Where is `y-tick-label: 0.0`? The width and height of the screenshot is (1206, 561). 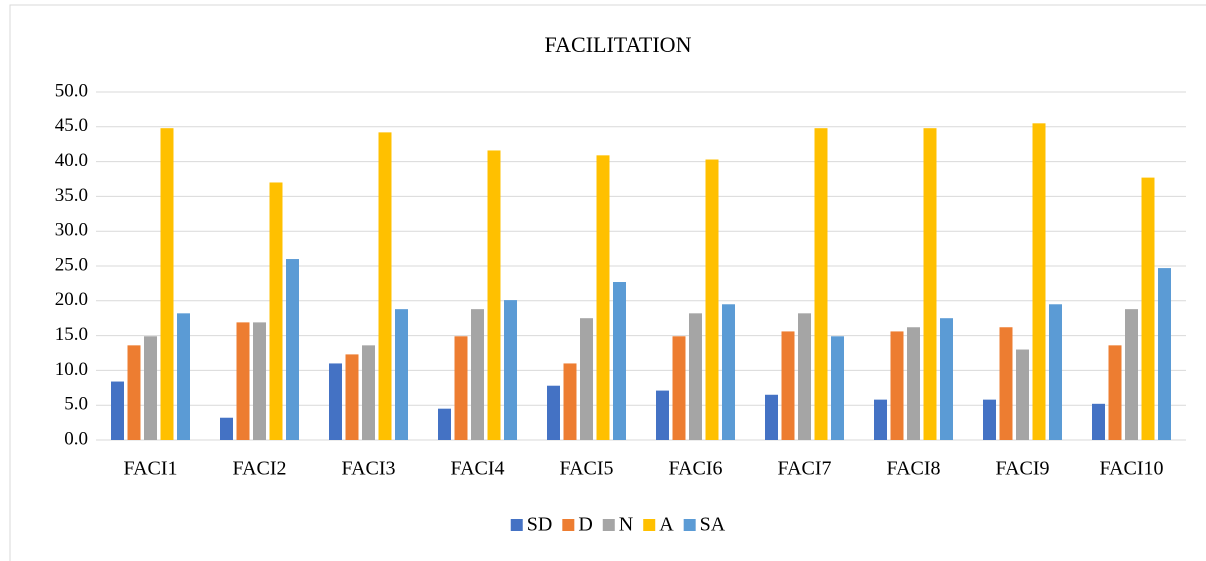 y-tick-label: 0.0 is located at coordinates (76, 438).